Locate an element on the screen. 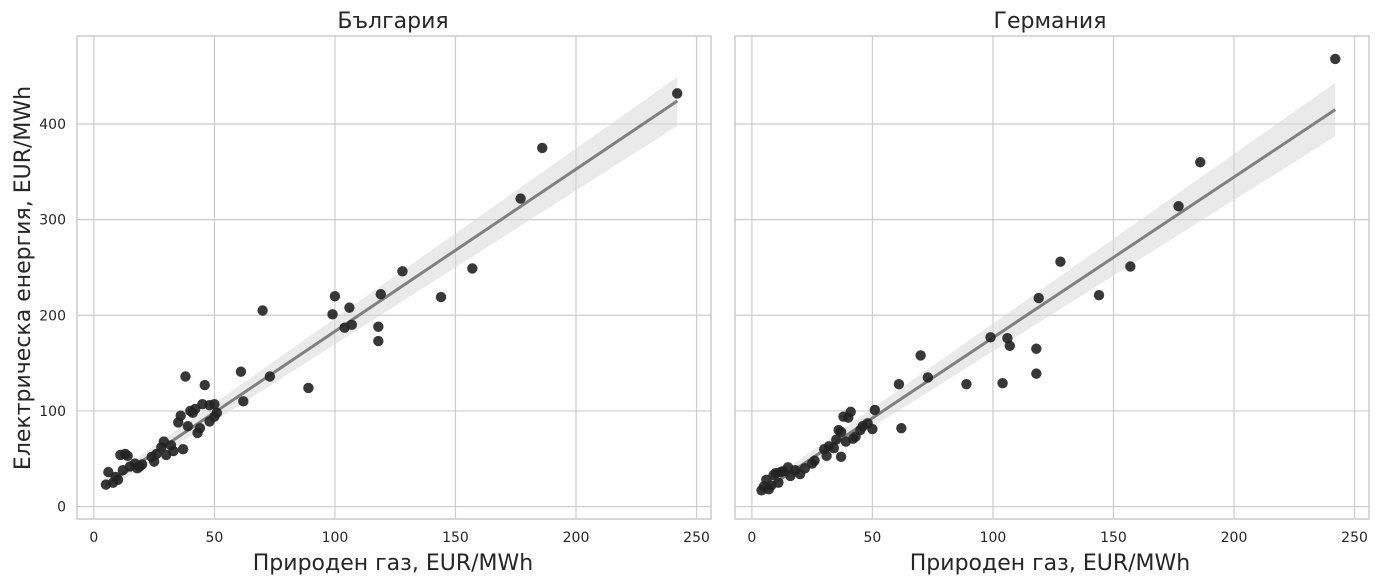 This screenshot has width=1382, height=584. panel-title-germany: Германия is located at coordinates (1050, 21).